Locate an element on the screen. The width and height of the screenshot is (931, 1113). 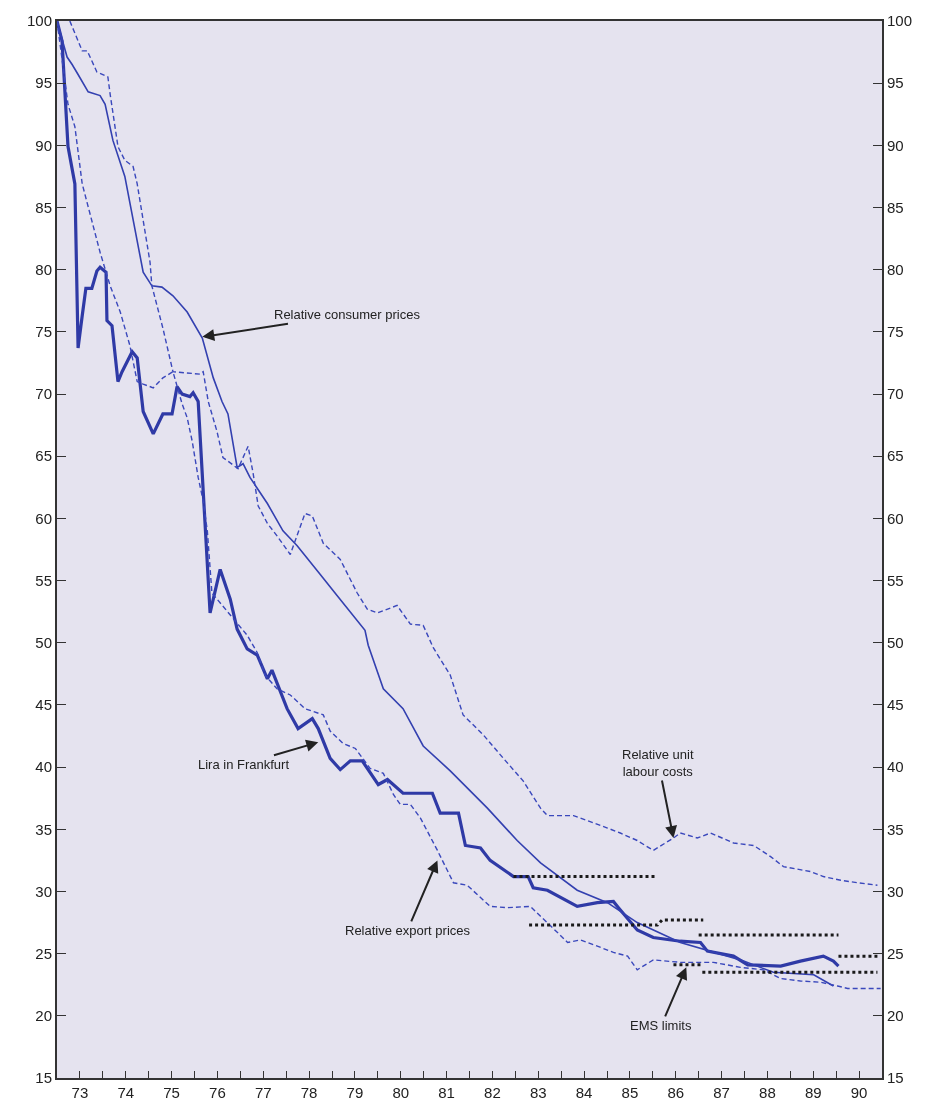
y2-tick-label: 70 is located at coordinates (895, 394).